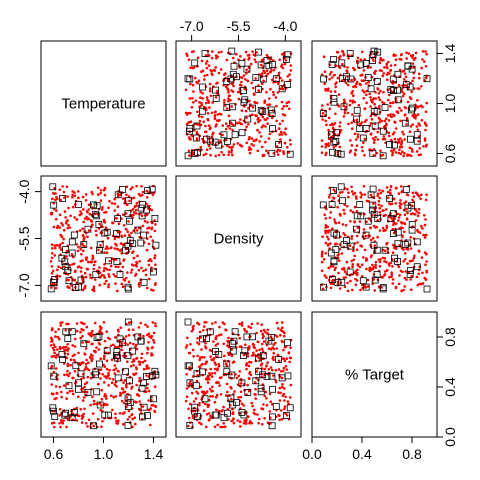 The width and height of the screenshot is (480, 480). What do you see at coordinates (312, 454) in the screenshot?
I see `x-tick-label: 0.0` at bounding box center [312, 454].